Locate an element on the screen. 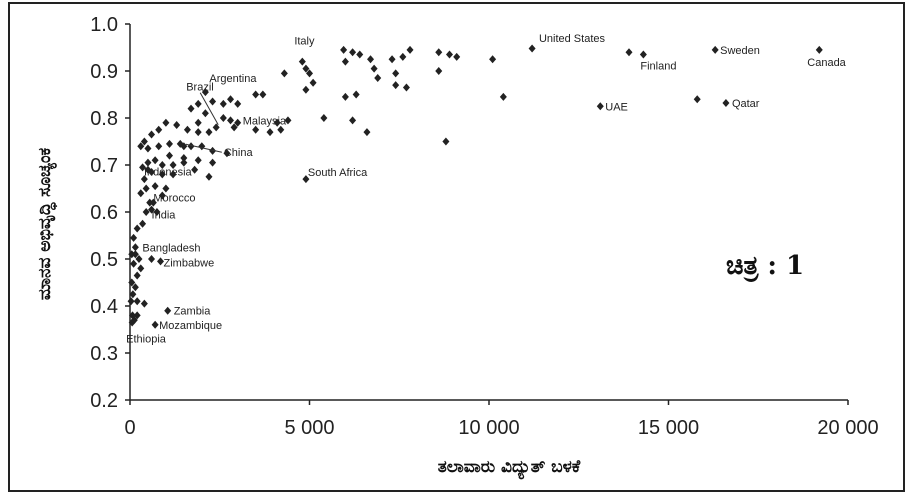  point-label: Bangladesh is located at coordinates (171, 248).